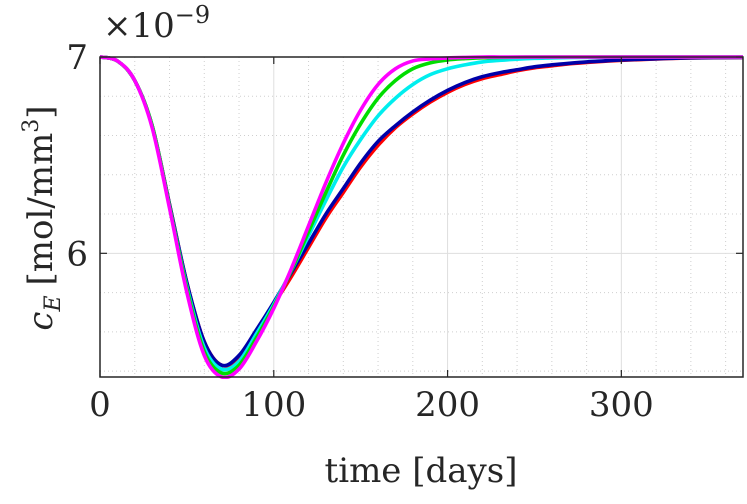  Describe the element at coordinates (77, 58) in the screenshot. I see `y-tick-label: 7` at that location.